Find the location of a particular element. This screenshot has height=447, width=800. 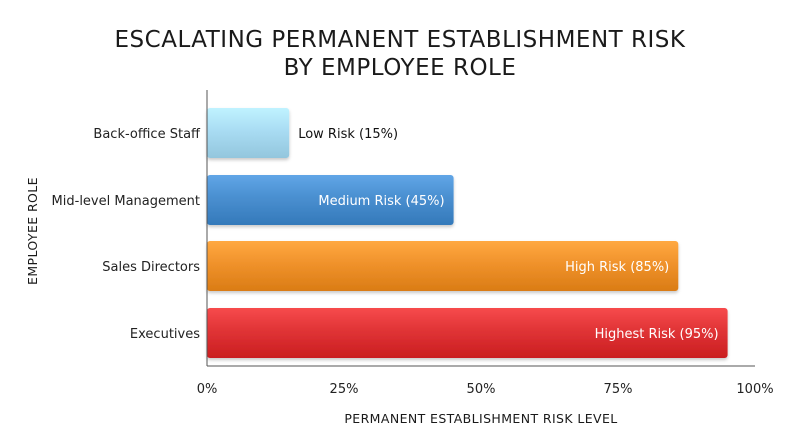

bar-mid-level-management is located at coordinates (330, 200).